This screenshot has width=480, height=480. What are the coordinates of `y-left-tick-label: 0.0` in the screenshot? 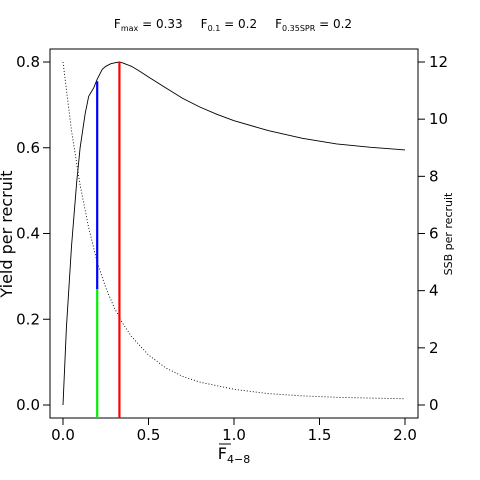 It's located at (28, 405).